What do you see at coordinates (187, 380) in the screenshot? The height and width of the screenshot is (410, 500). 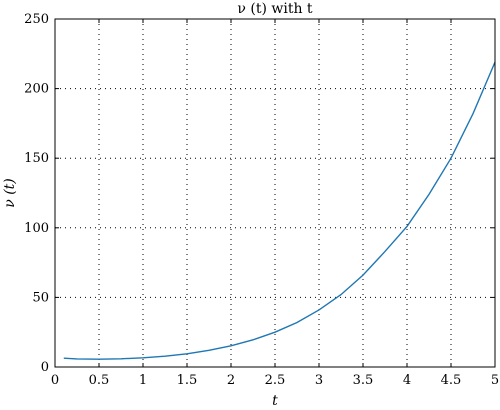 I see `x-tick-label: 1.5` at bounding box center [187, 380].